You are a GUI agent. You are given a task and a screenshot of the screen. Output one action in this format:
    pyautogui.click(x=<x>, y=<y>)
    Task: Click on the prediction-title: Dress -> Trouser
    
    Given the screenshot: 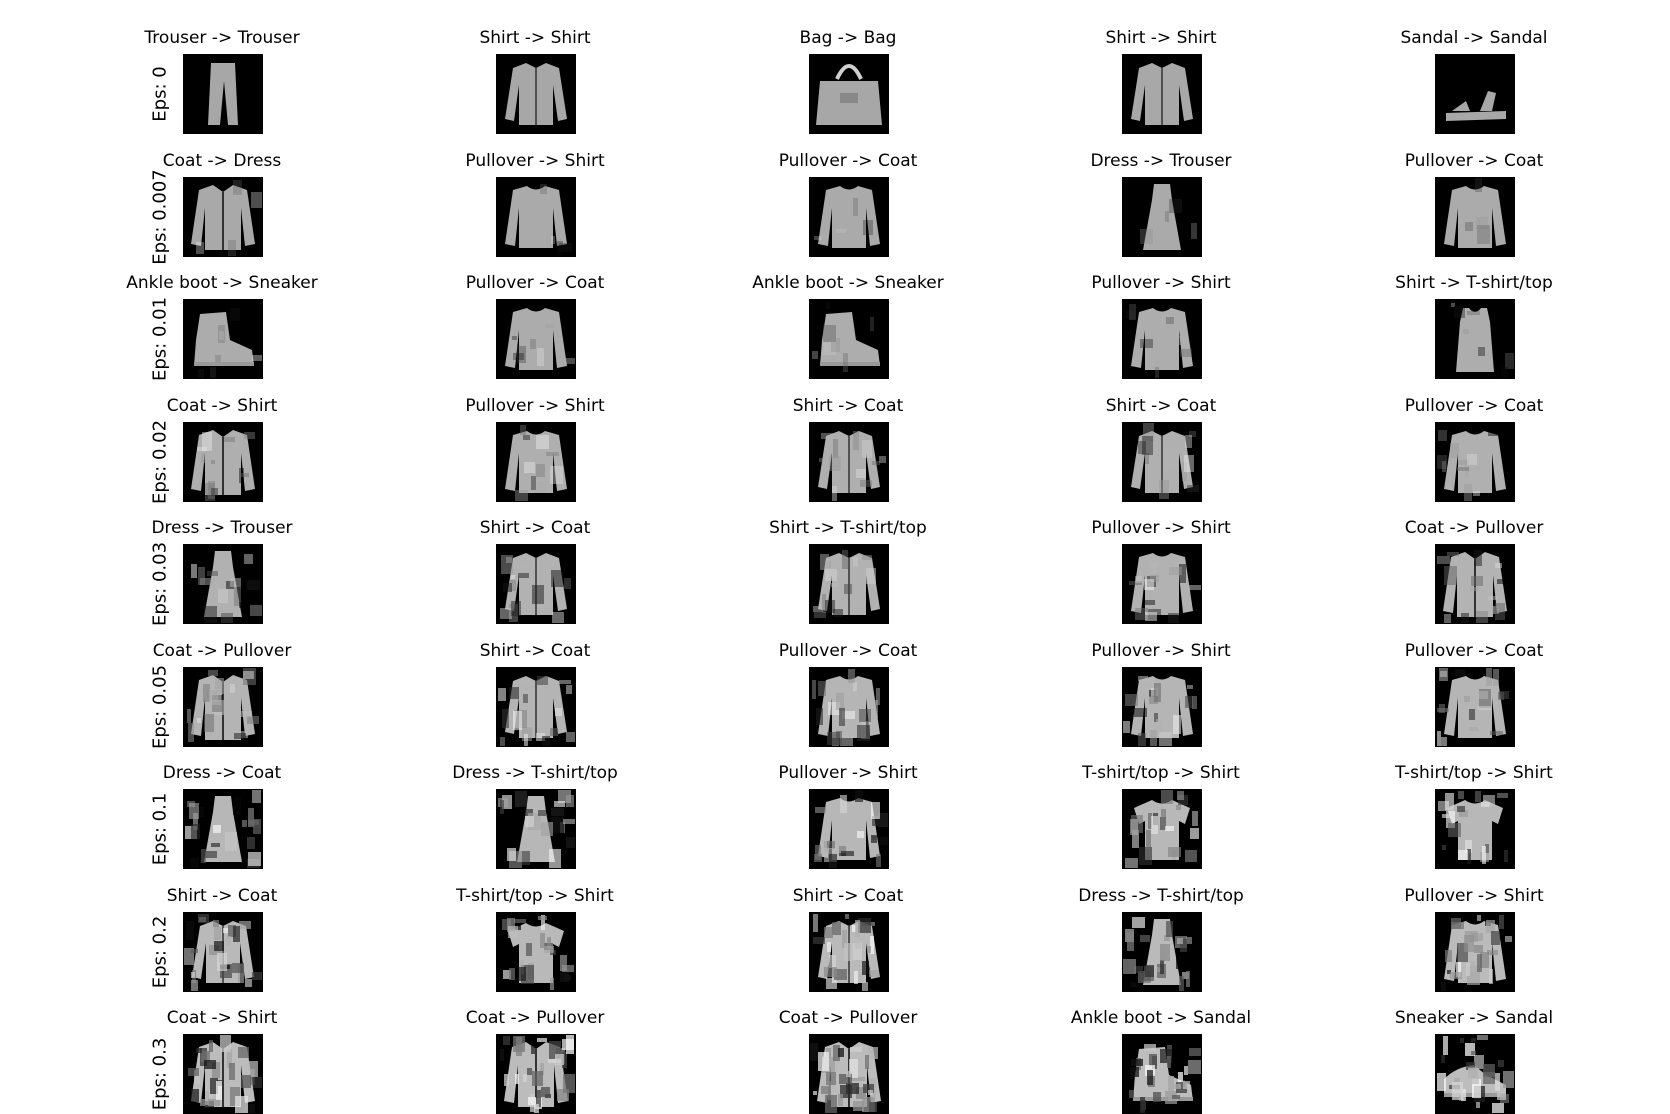 What is the action you would take?
    pyautogui.click(x=1161, y=160)
    